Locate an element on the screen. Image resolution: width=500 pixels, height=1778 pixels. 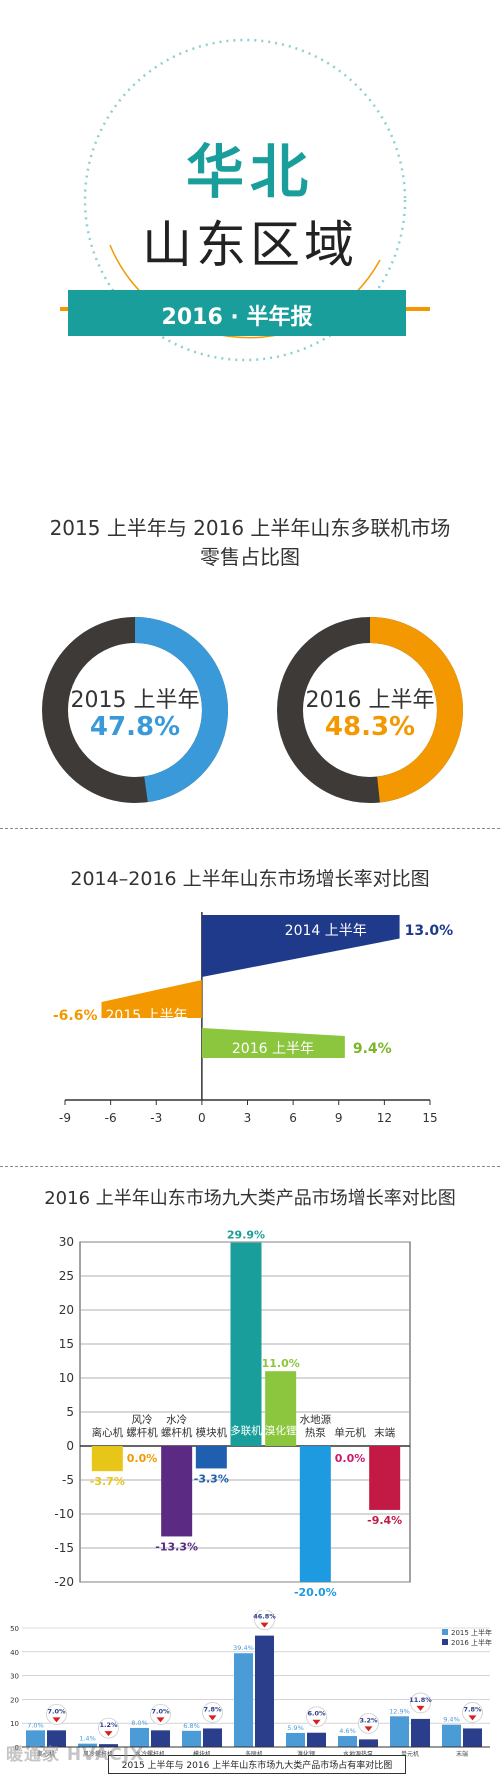
cat-value-label: -13.3% is located at coordinates (176, 1546).